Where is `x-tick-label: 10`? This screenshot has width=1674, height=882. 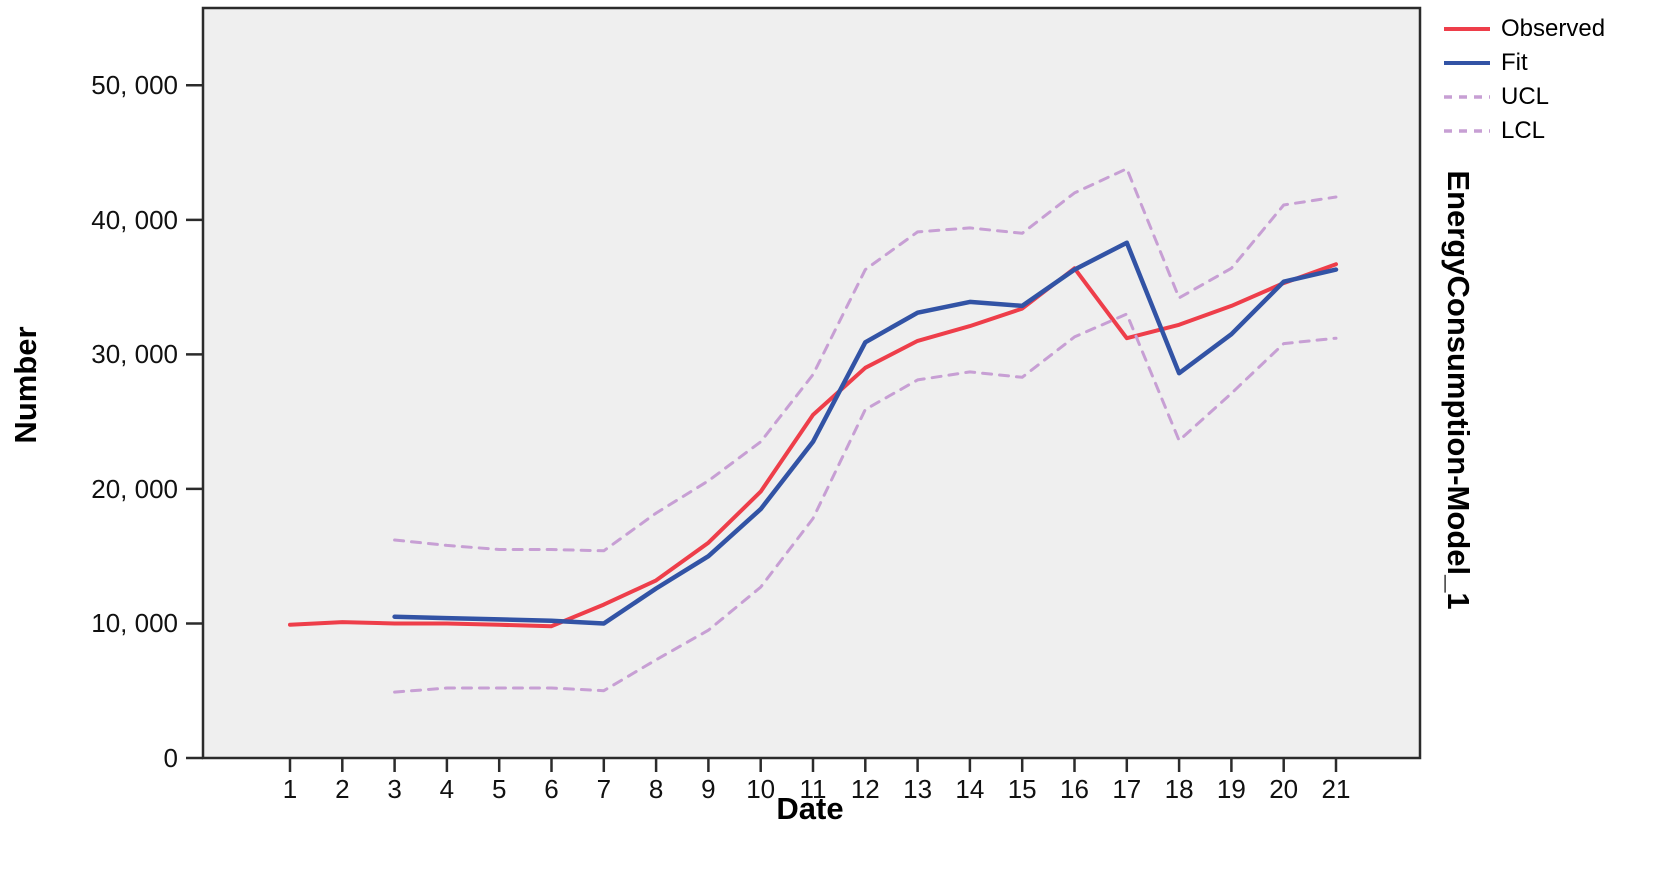
x-tick-label: 10 is located at coordinates (761, 789).